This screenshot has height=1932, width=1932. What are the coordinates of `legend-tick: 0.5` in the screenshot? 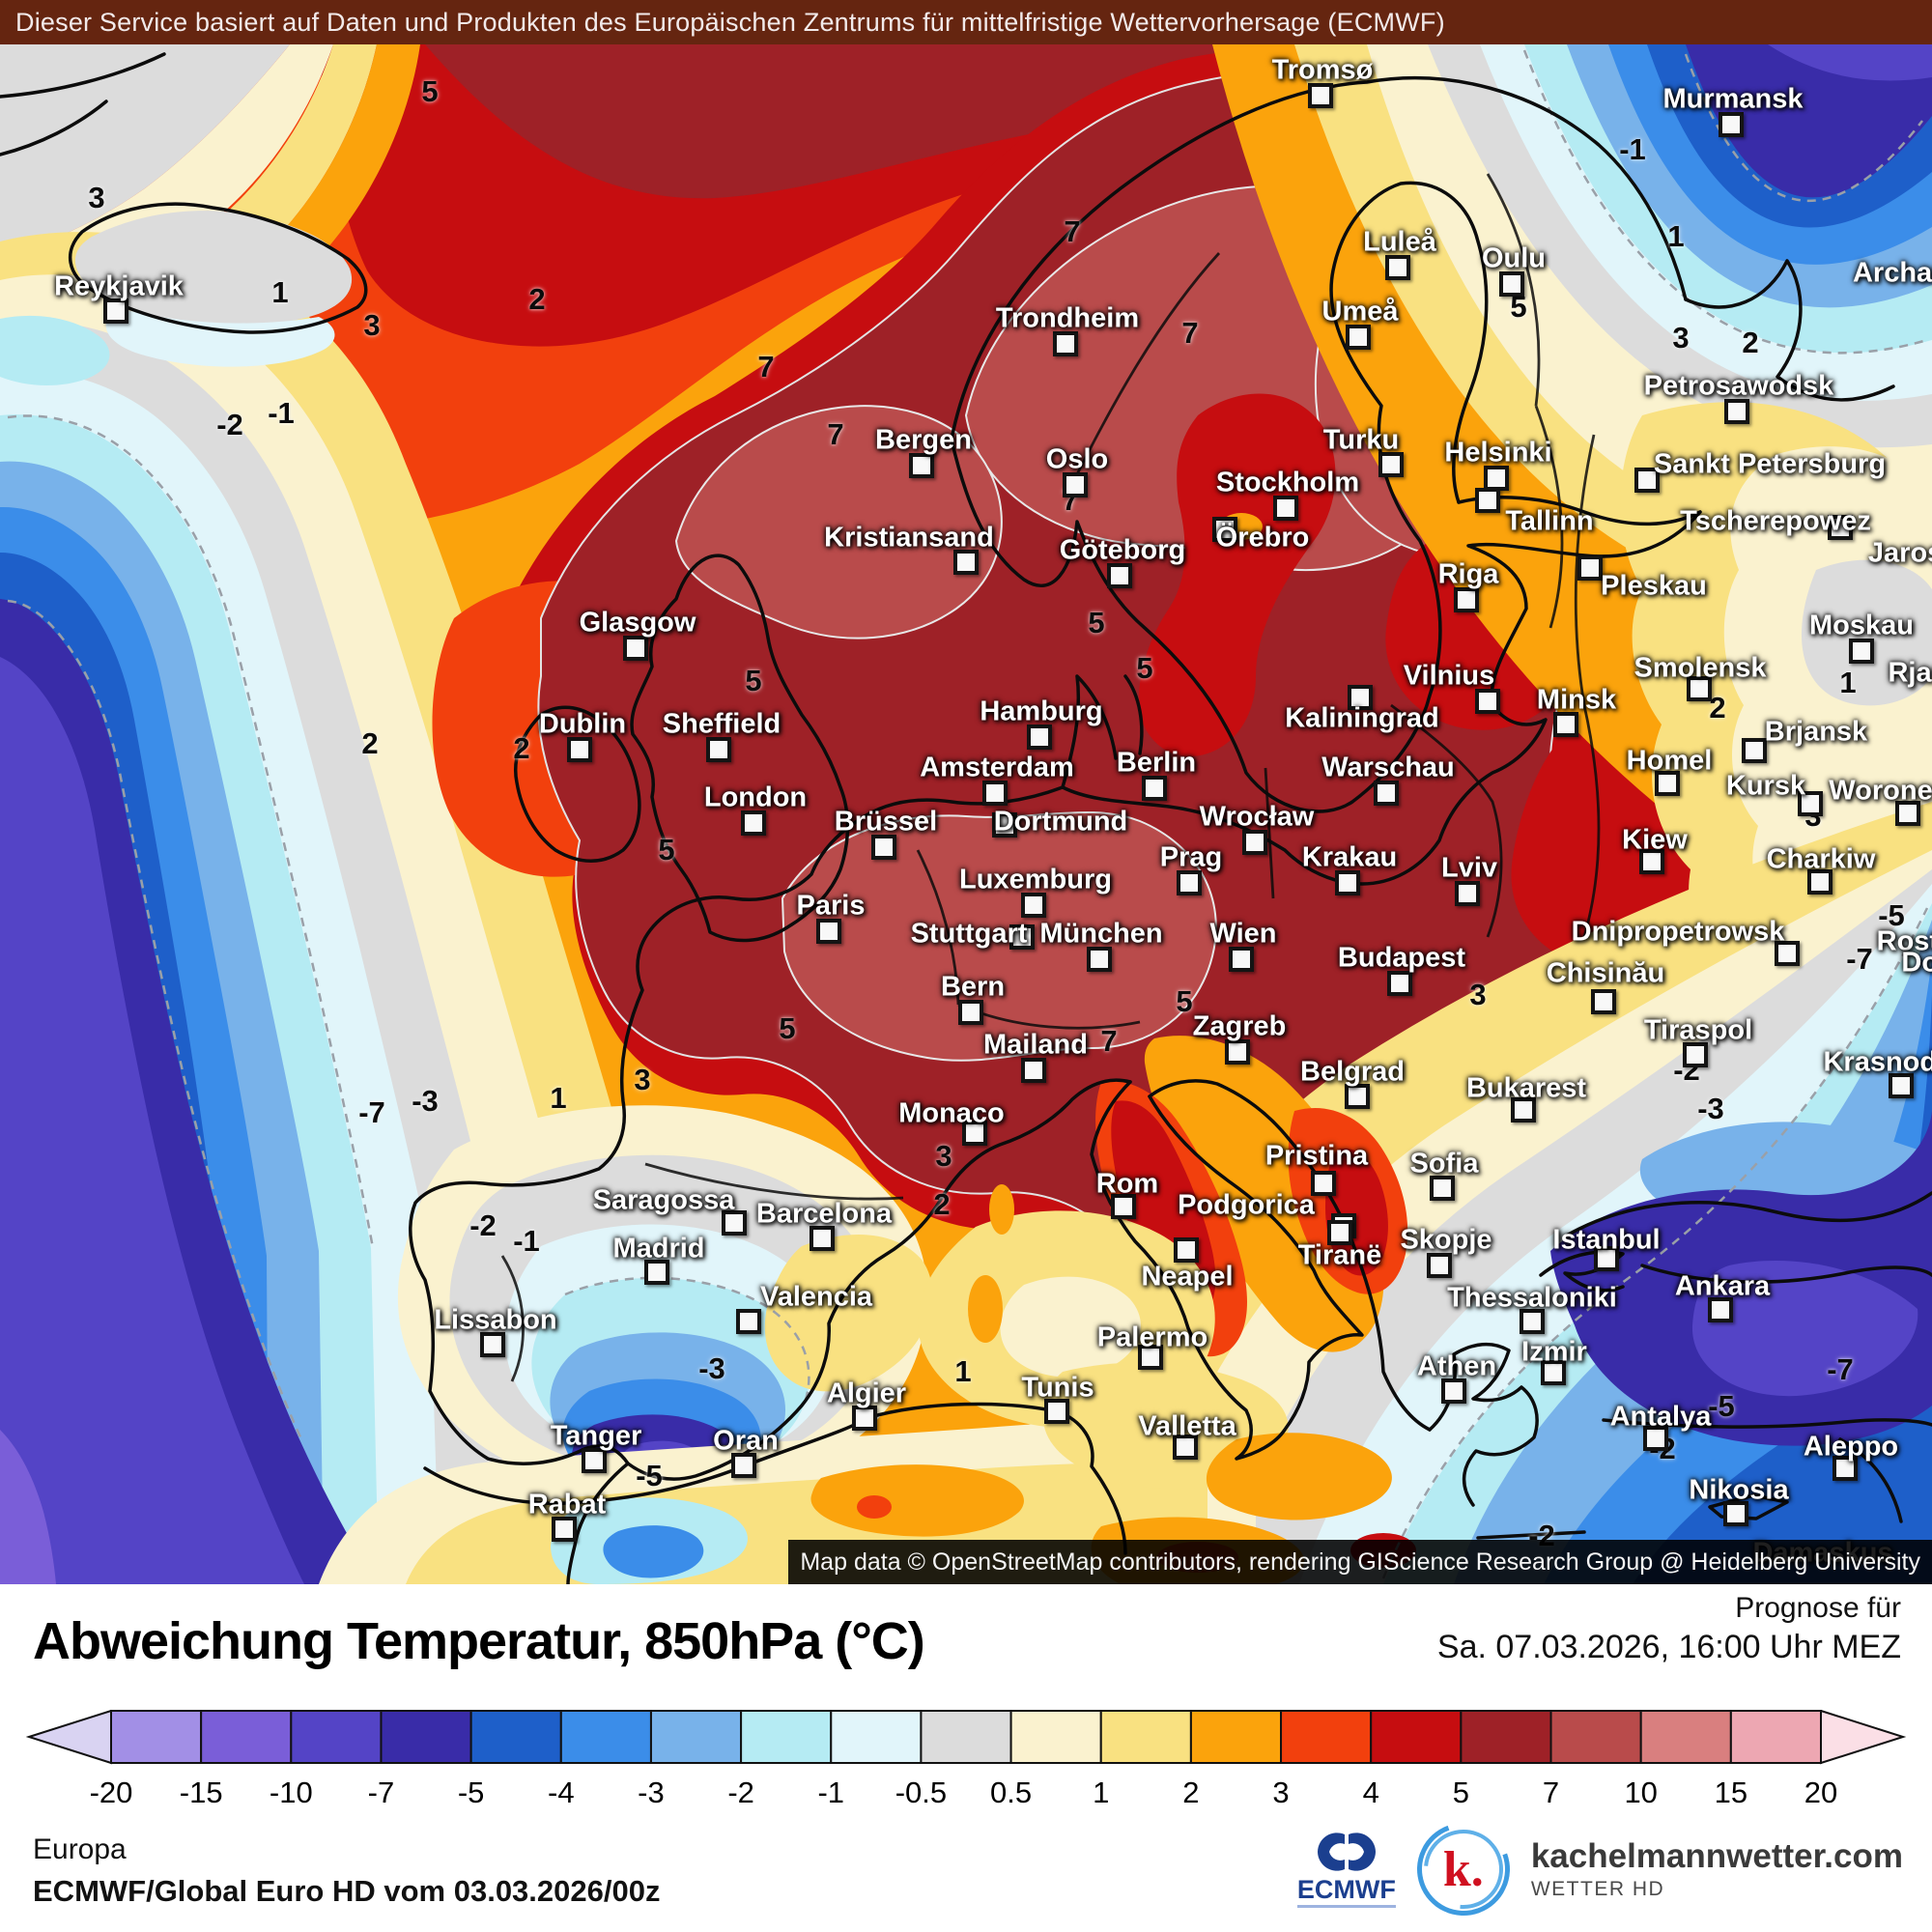 It's located at (1011, 1792).